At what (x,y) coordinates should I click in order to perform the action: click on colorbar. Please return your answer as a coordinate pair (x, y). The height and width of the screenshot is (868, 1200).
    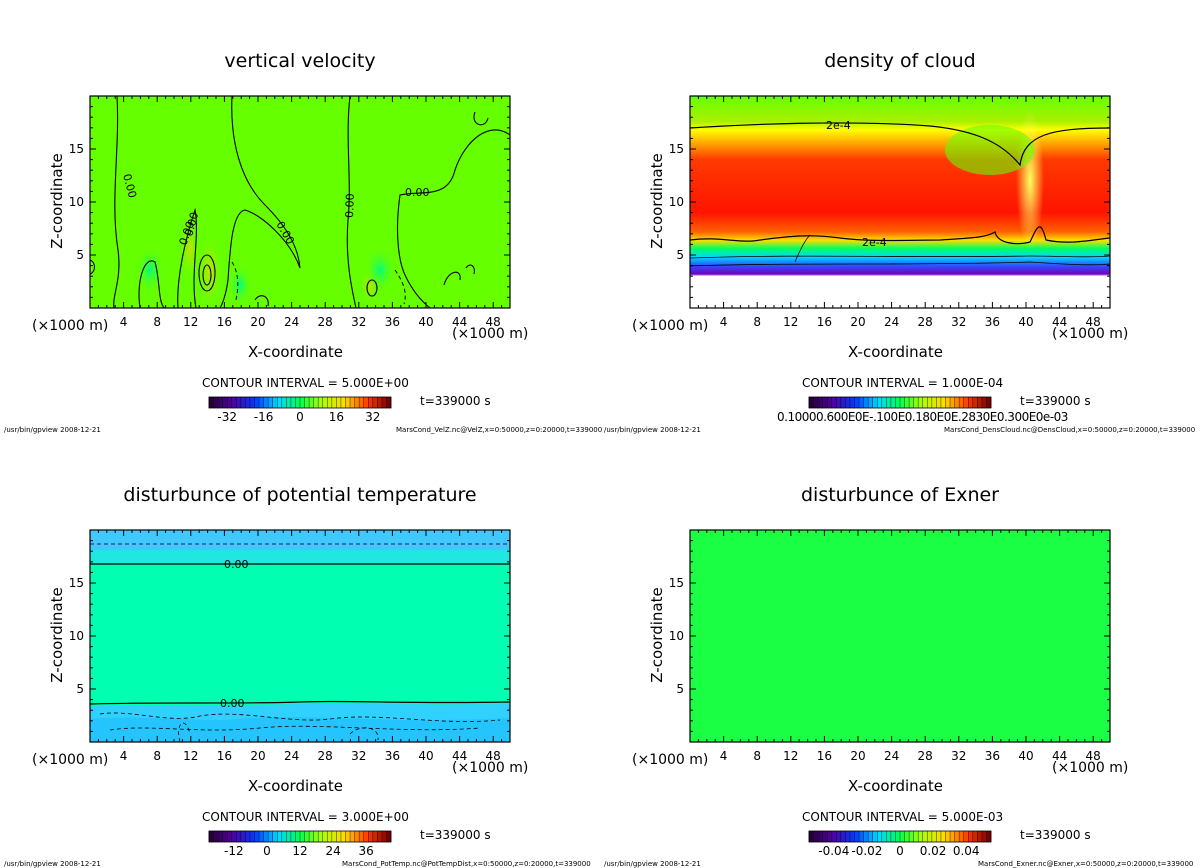
    Looking at the image, I should click on (900, 402).